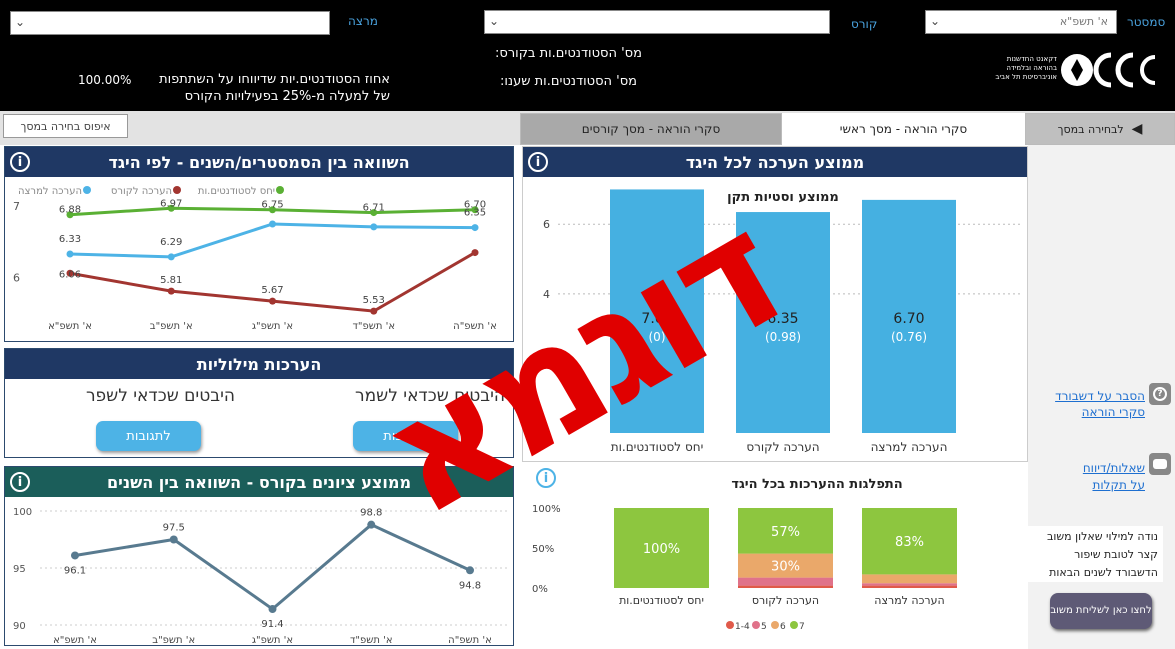 Image resolution: width=1175 pixels, height=649 pixels. I want to click on reset-selection-button: איפוס בחירה במסך, so click(65, 126).